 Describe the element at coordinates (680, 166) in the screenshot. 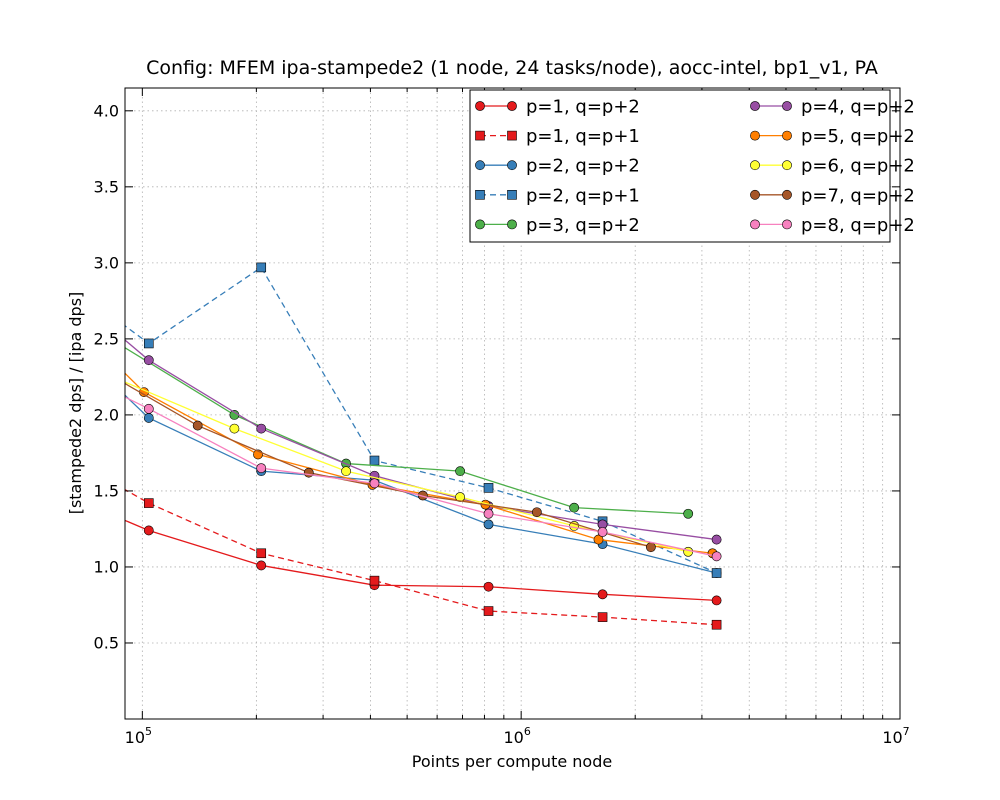

I see `legend-frame` at that location.